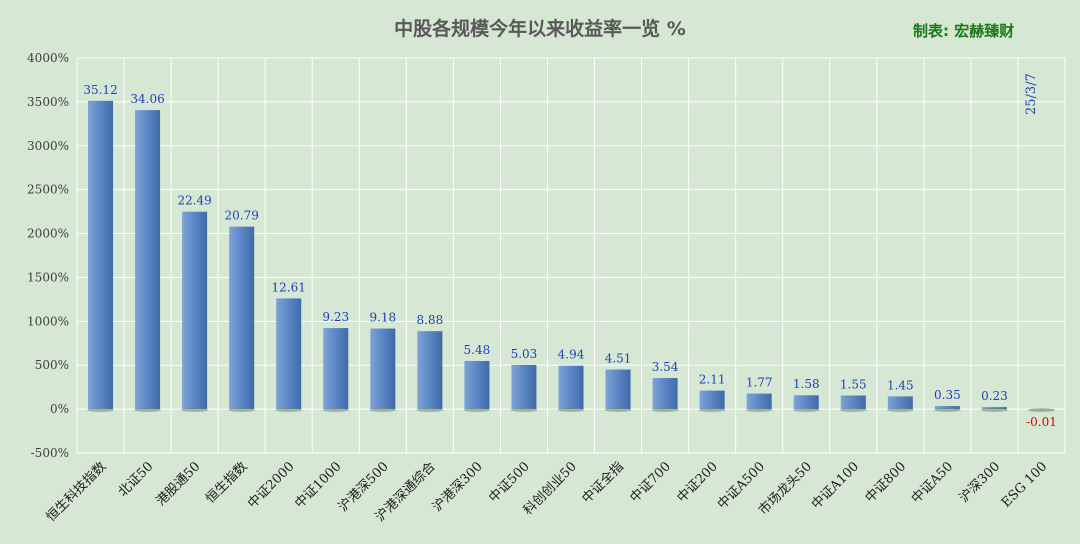  I want to click on y-tick-label: 3500%, so click(48, 102).